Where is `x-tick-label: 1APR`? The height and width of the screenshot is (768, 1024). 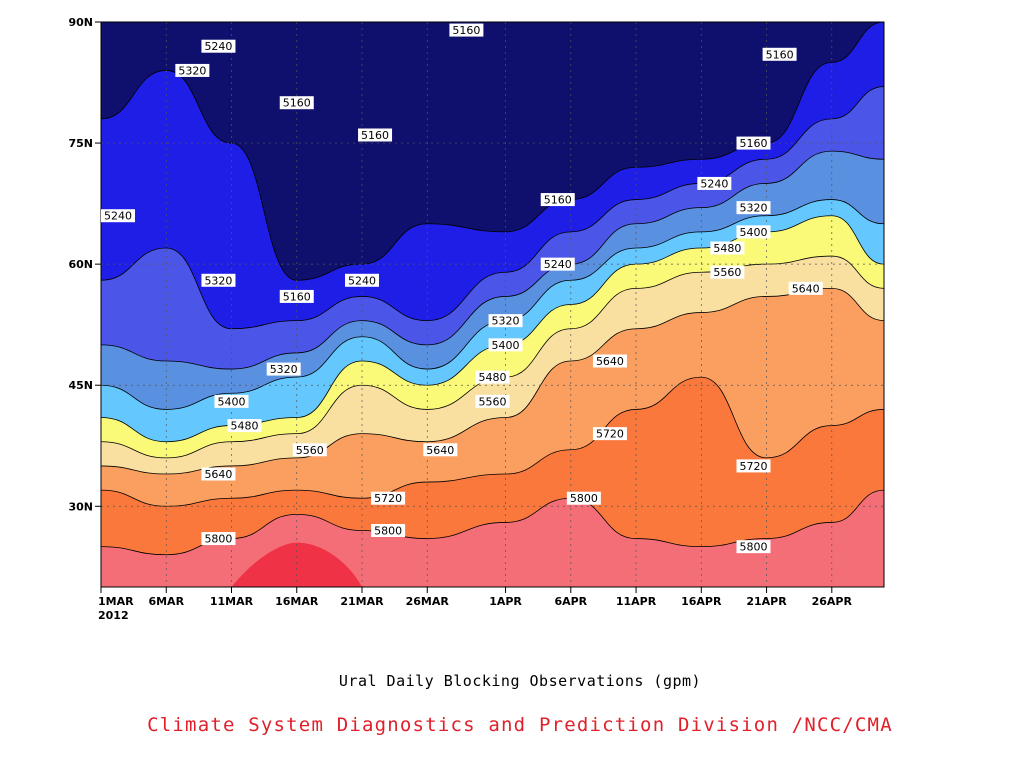 x-tick-label: 1APR is located at coordinates (505, 601).